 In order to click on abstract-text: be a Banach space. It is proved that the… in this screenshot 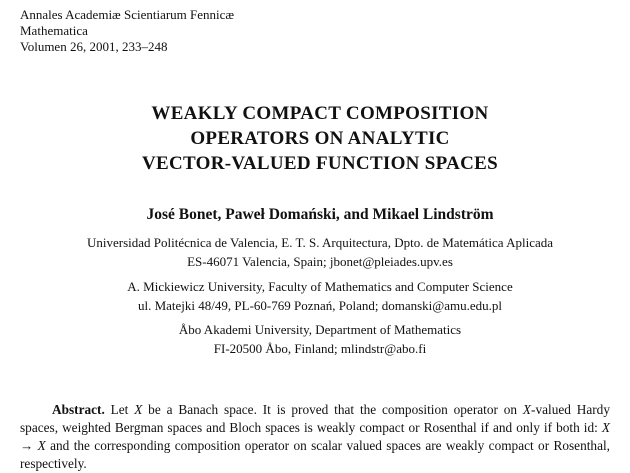, I will do `click(332, 409)`.